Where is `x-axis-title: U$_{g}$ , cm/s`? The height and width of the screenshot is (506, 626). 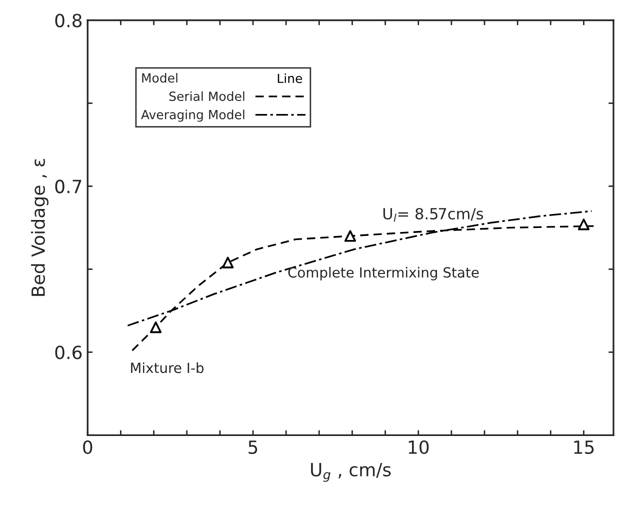 x-axis-title: U$_{g}$ , cm/s is located at coordinates (351, 472).